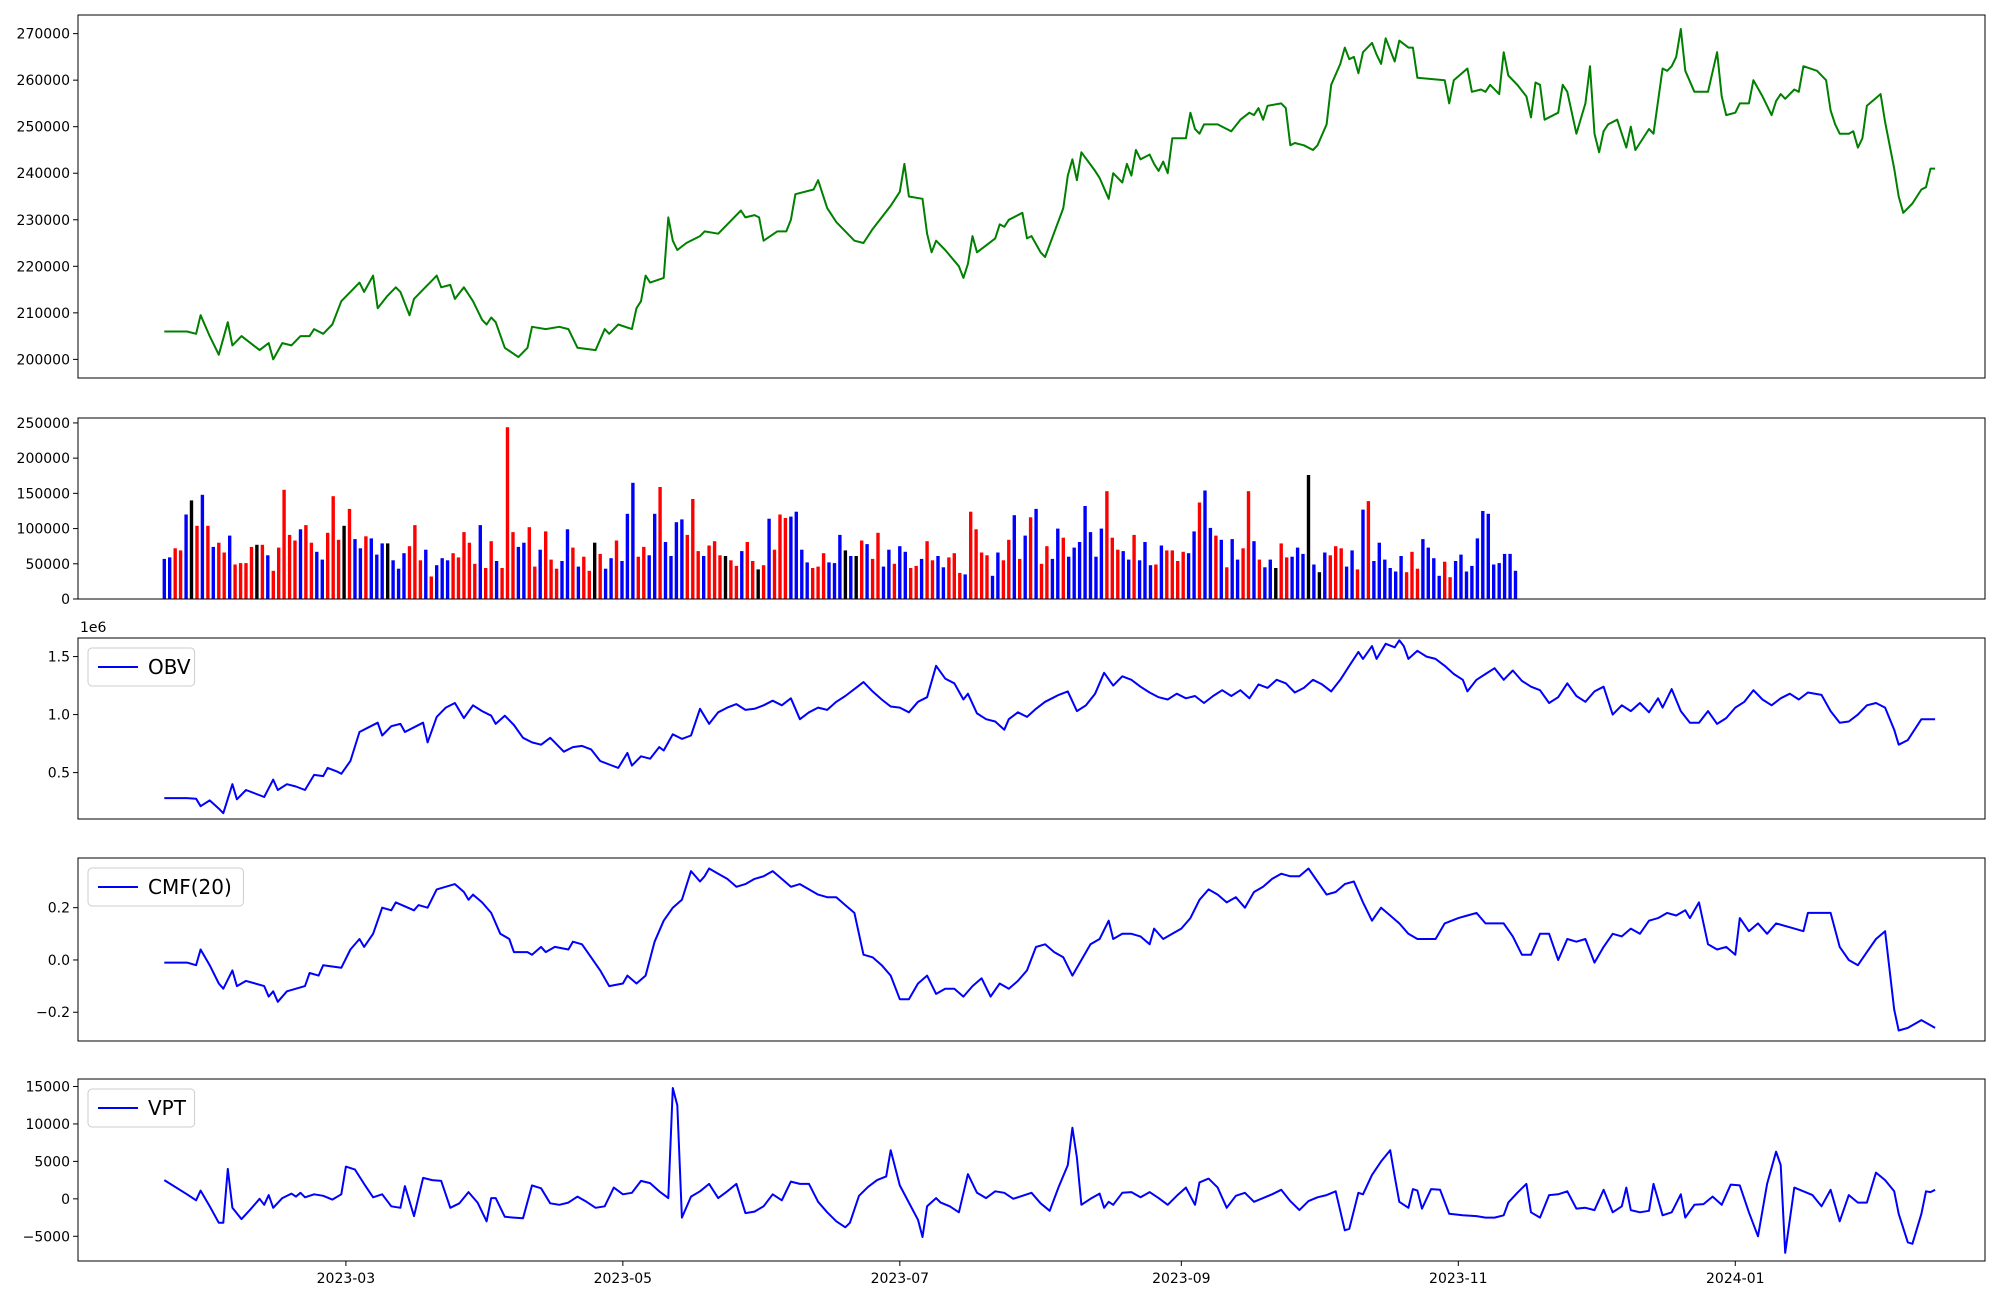 The image size is (2000, 1300). What do you see at coordinates (43, 314) in the screenshot?
I see `price-ytick-label: 210000` at bounding box center [43, 314].